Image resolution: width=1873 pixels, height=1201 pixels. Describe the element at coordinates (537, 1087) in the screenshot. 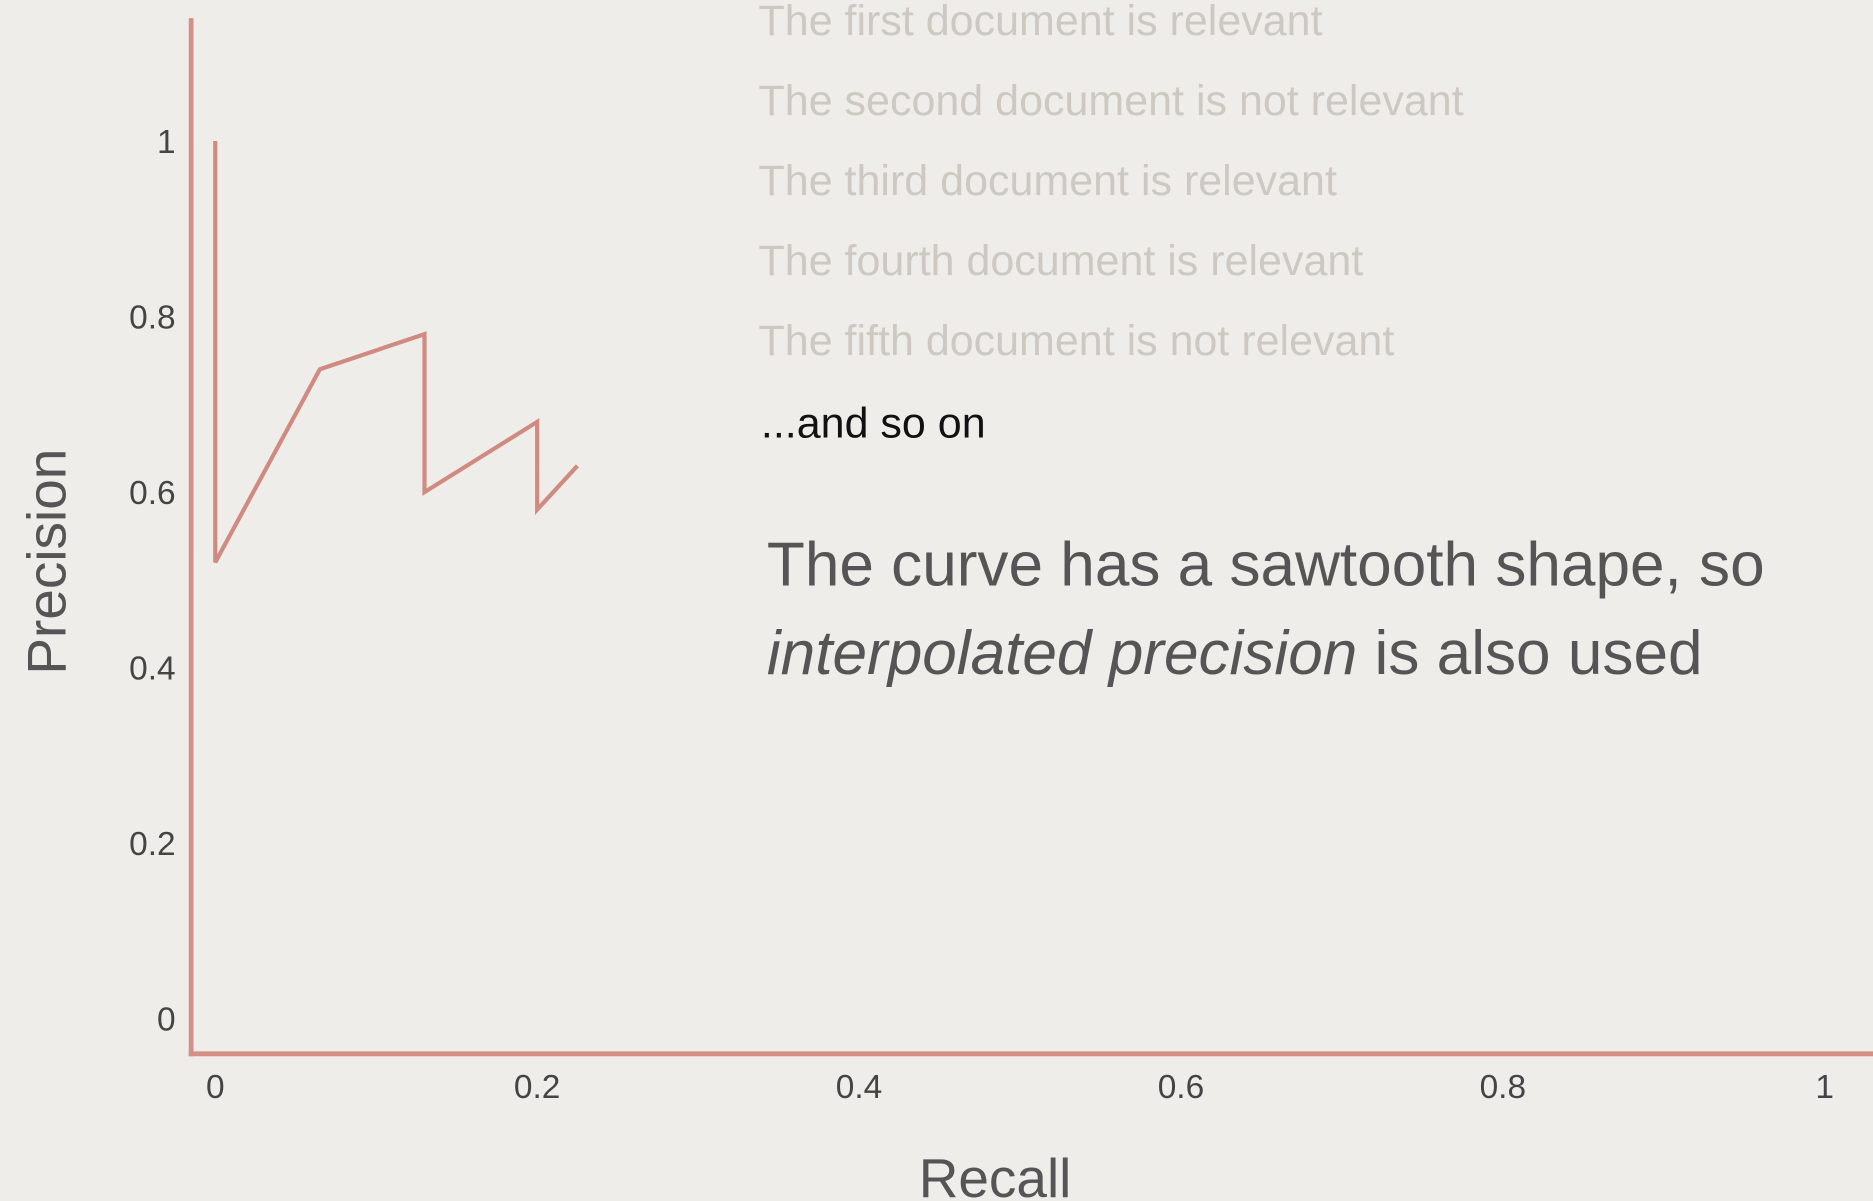

I see `x-tick-label: 0.2` at that location.